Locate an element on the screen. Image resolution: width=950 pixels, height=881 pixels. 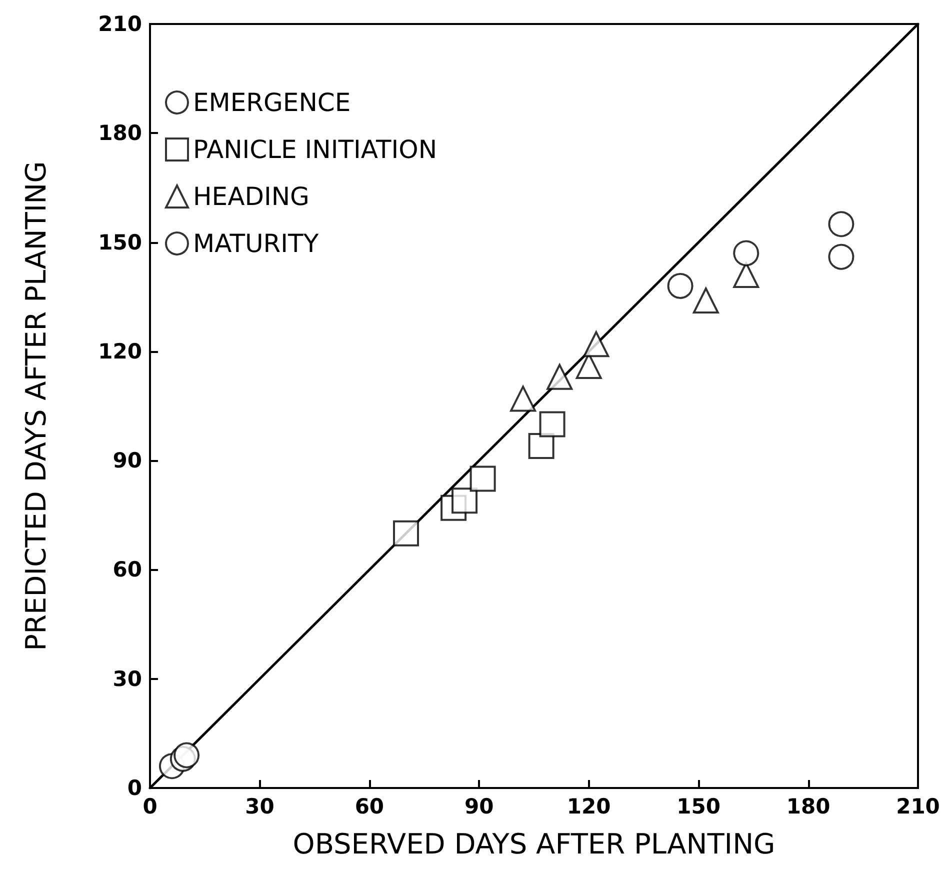
y-tick-label: 30 is located at coordinates (127, 678).